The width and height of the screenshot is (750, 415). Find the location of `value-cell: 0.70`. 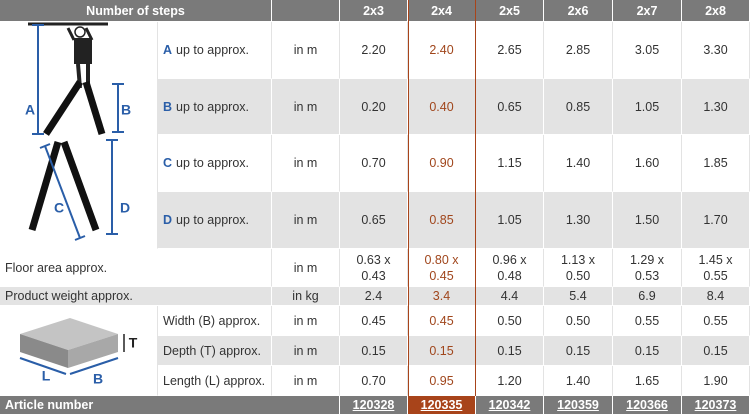

value-cell: 0.70 is located at coordinates (374, 163).